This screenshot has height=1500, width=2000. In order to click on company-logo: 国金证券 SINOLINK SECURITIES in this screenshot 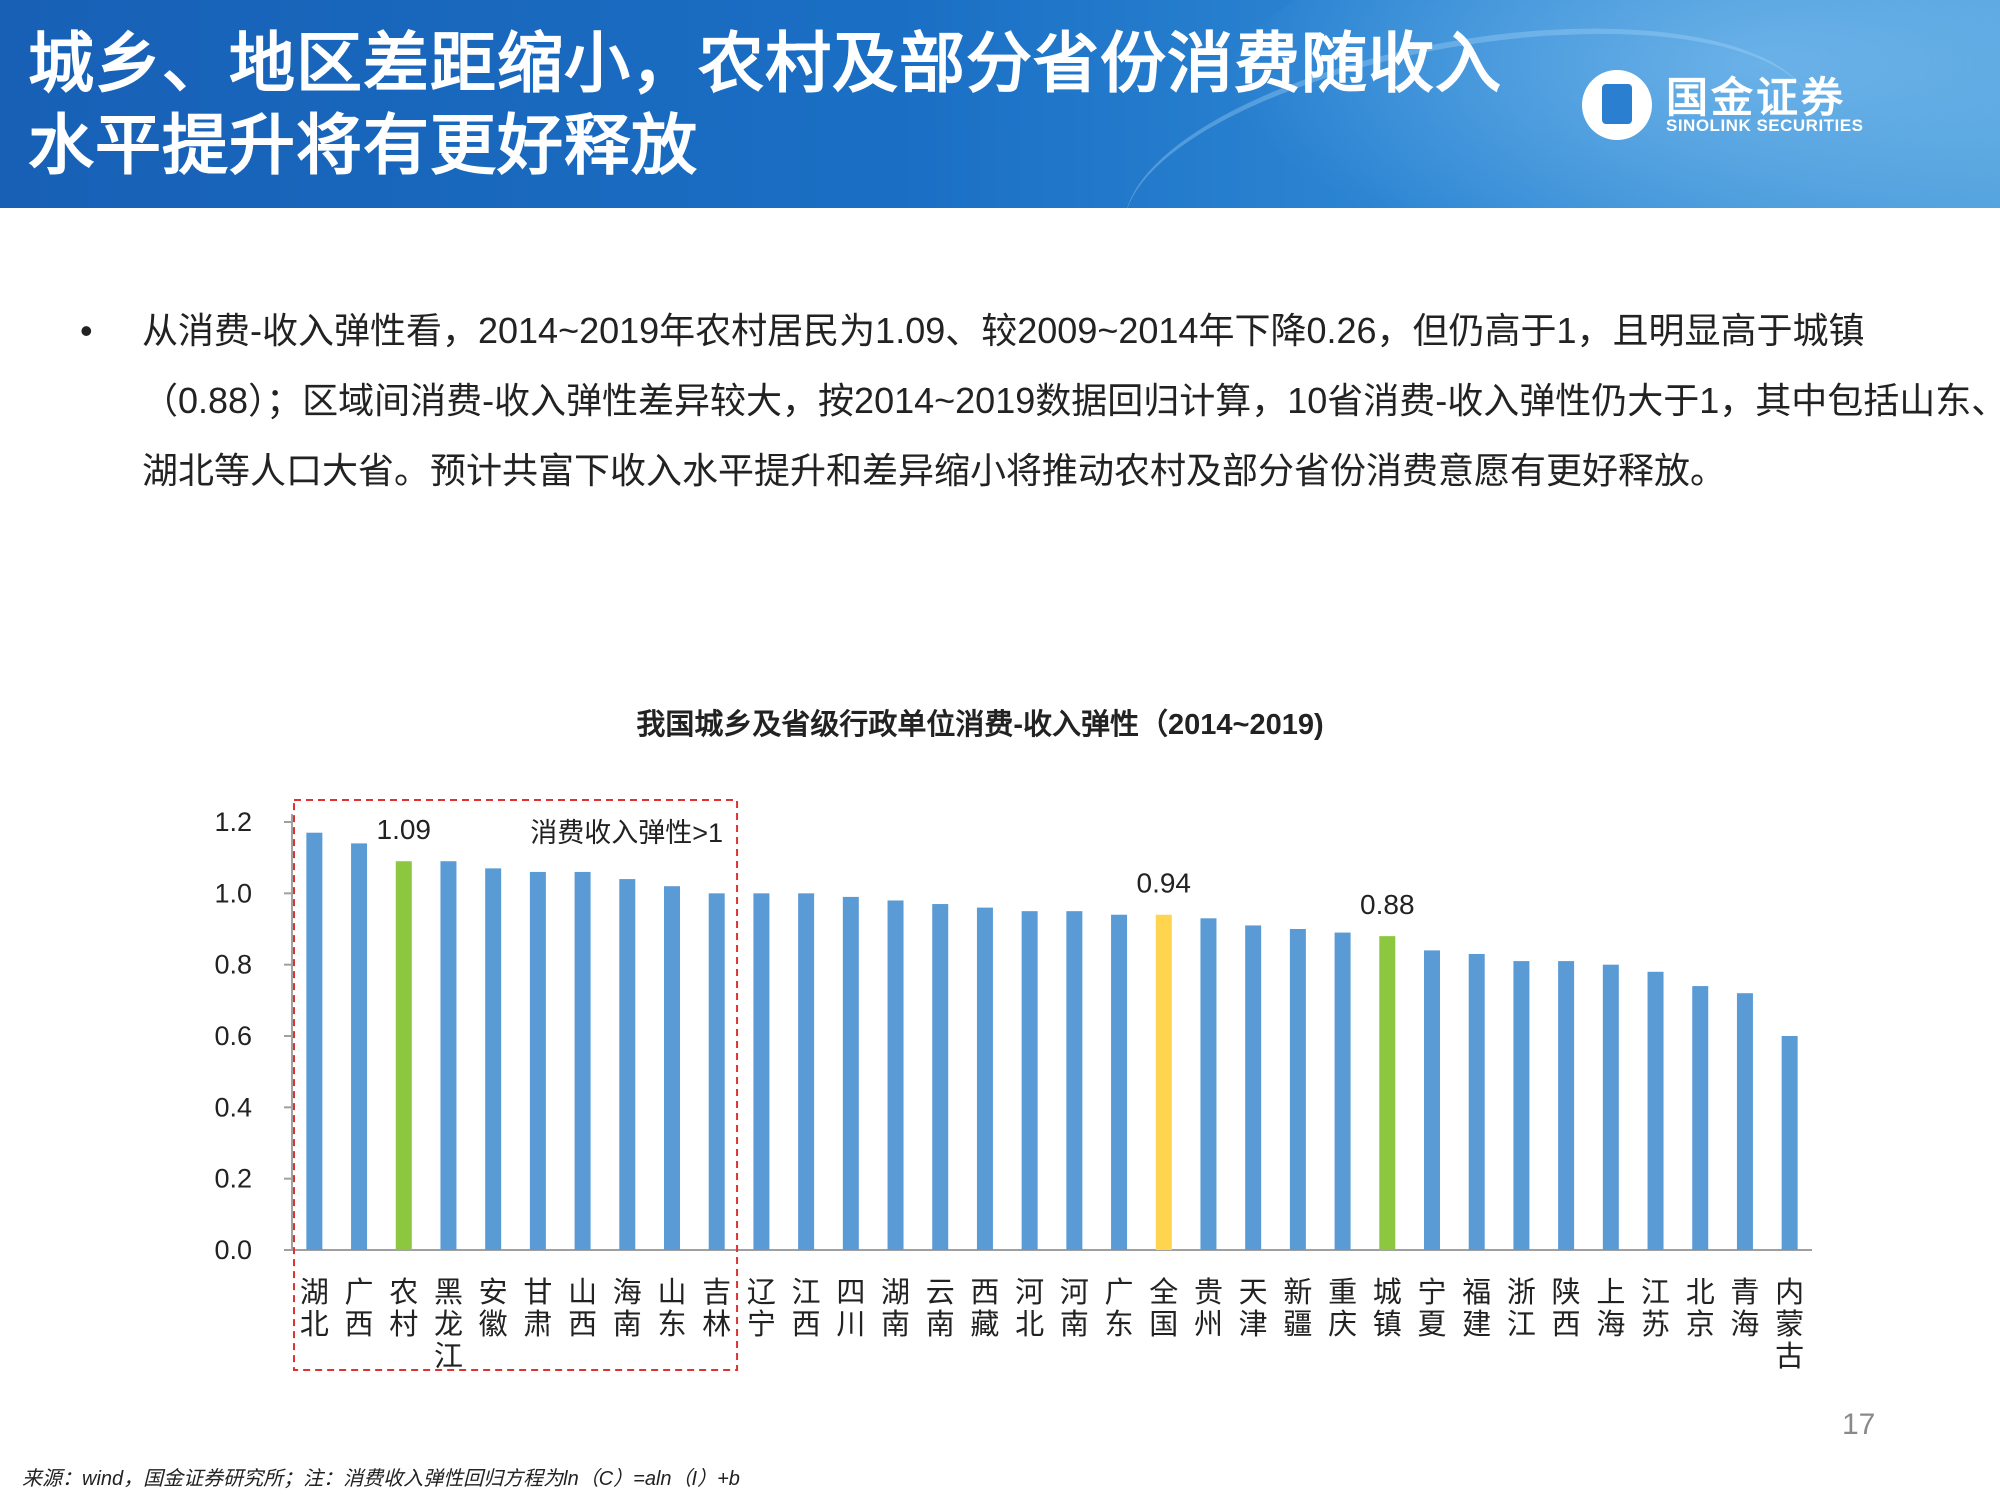, I will do `click(1772, 108)`.